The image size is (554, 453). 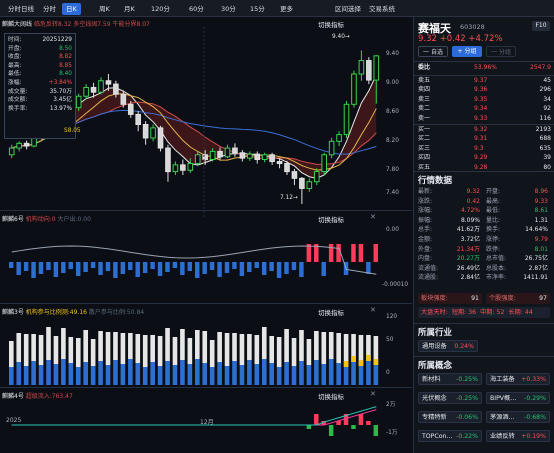 I want to click on pane4-bar, so click(x=316, y=419).